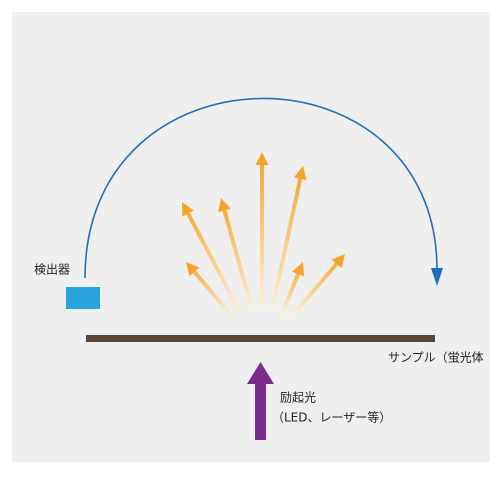 Image resolution: width=497 pixels, height=487 pixels. I want to click on sample-label: サンプル（蛍光体, so click(436, 358).